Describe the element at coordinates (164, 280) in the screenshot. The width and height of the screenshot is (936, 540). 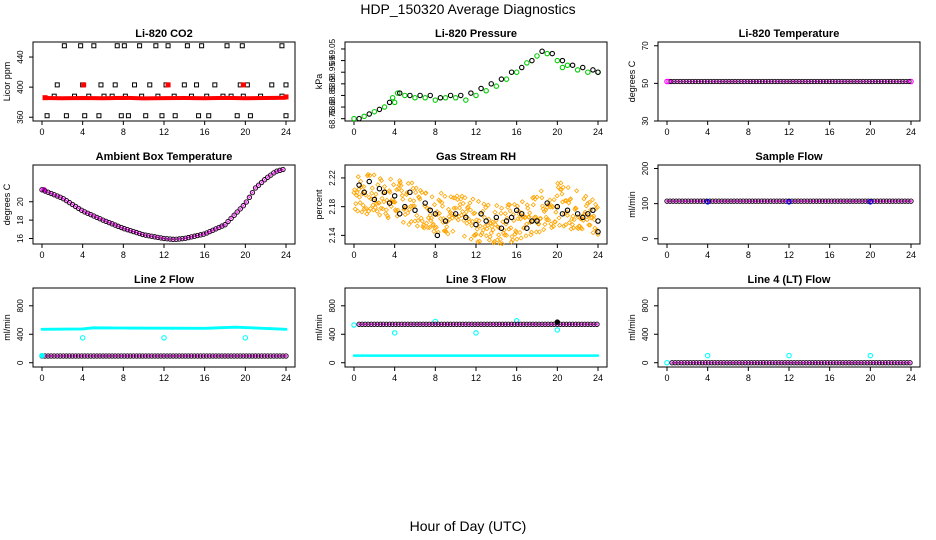
I see `panel-title: Line 2 Flow` at that location.